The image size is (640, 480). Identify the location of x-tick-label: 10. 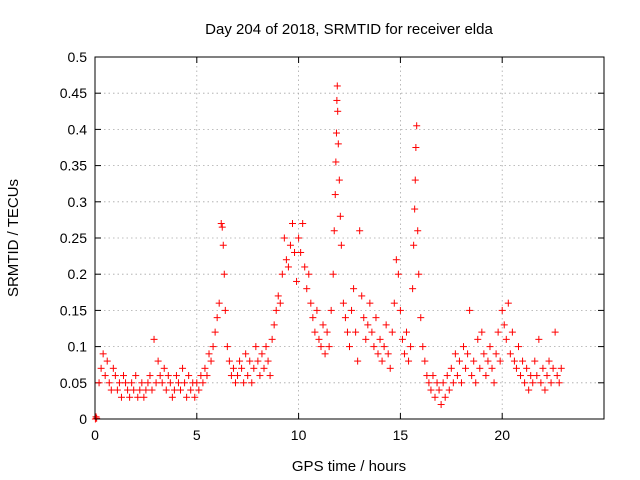
(299, 435).